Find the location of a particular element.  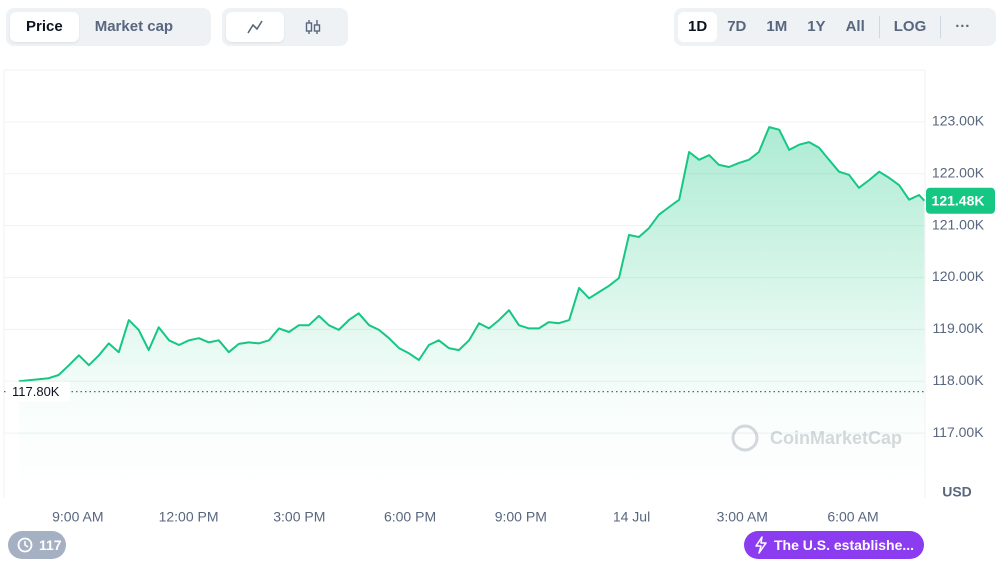

x-tick-label: 9:00 AM is located at coordinates (77, 517).